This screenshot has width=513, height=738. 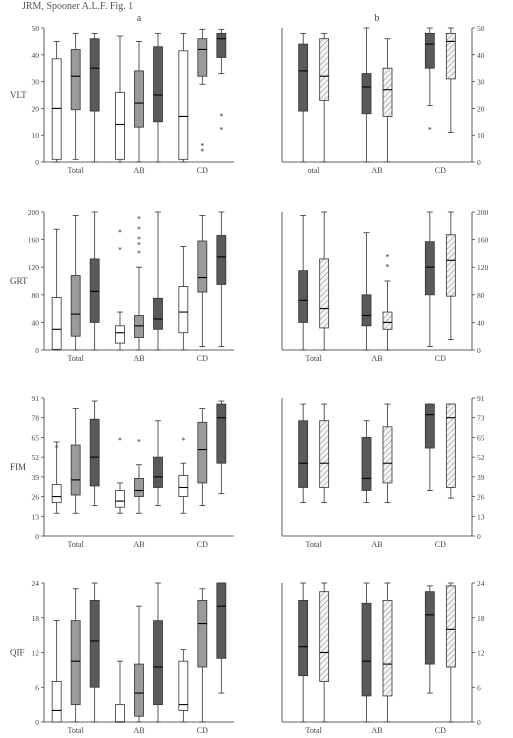 What do you see at coordinates (36, 82) in the screenshot?
I see `y-tick-label: 30` at bounding box center [36, 82].